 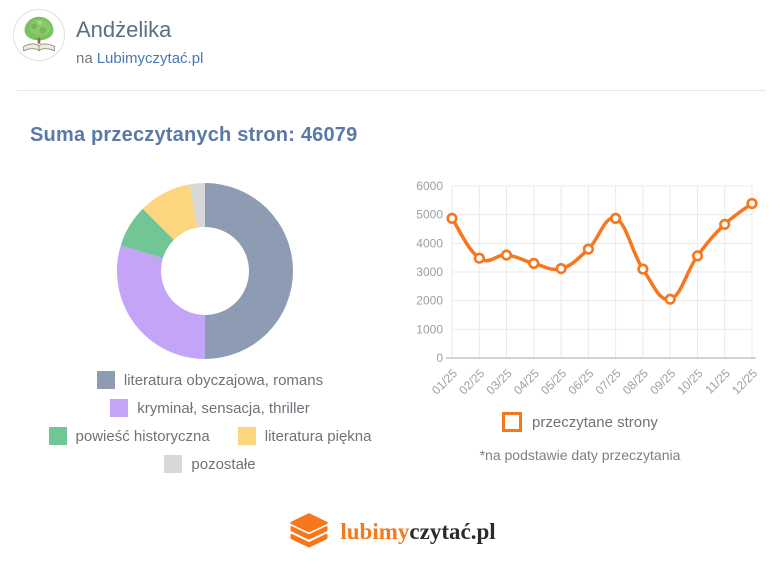 I want to click on avatar, so click(x=39, y=35).